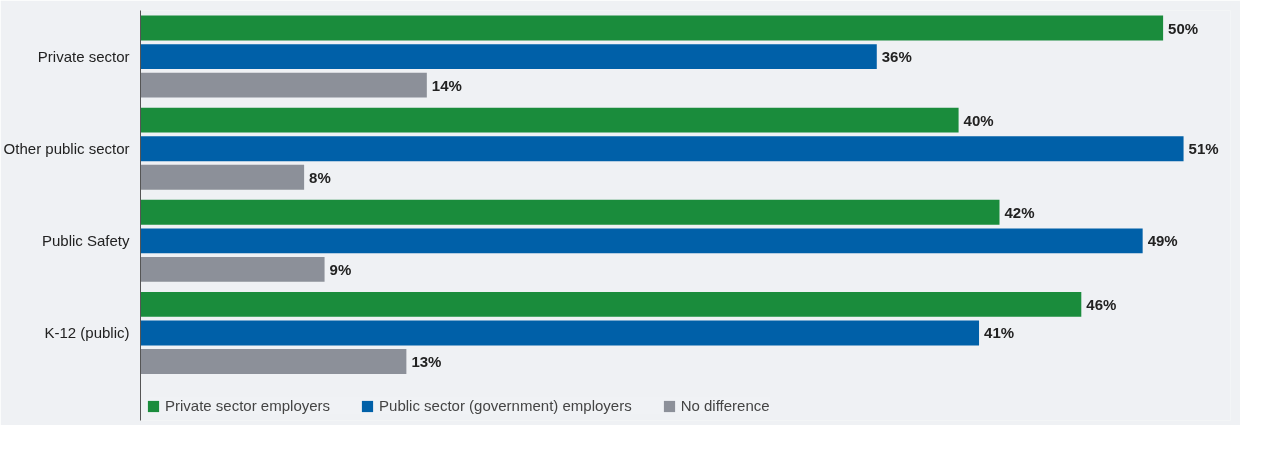  I want to click on legend-label: Private sector employers, so click(248, 405).